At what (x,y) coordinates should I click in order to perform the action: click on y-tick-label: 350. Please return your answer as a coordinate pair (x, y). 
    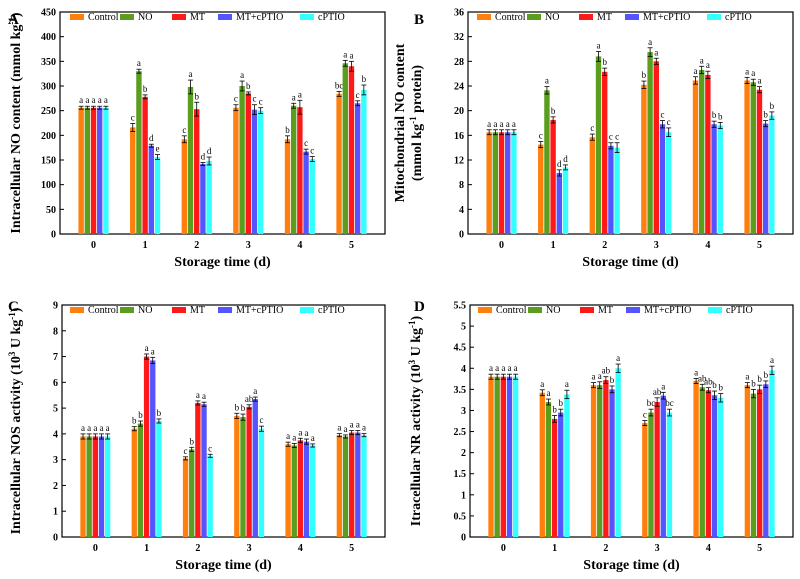
    Looking at the image, I should click on (48, 62).